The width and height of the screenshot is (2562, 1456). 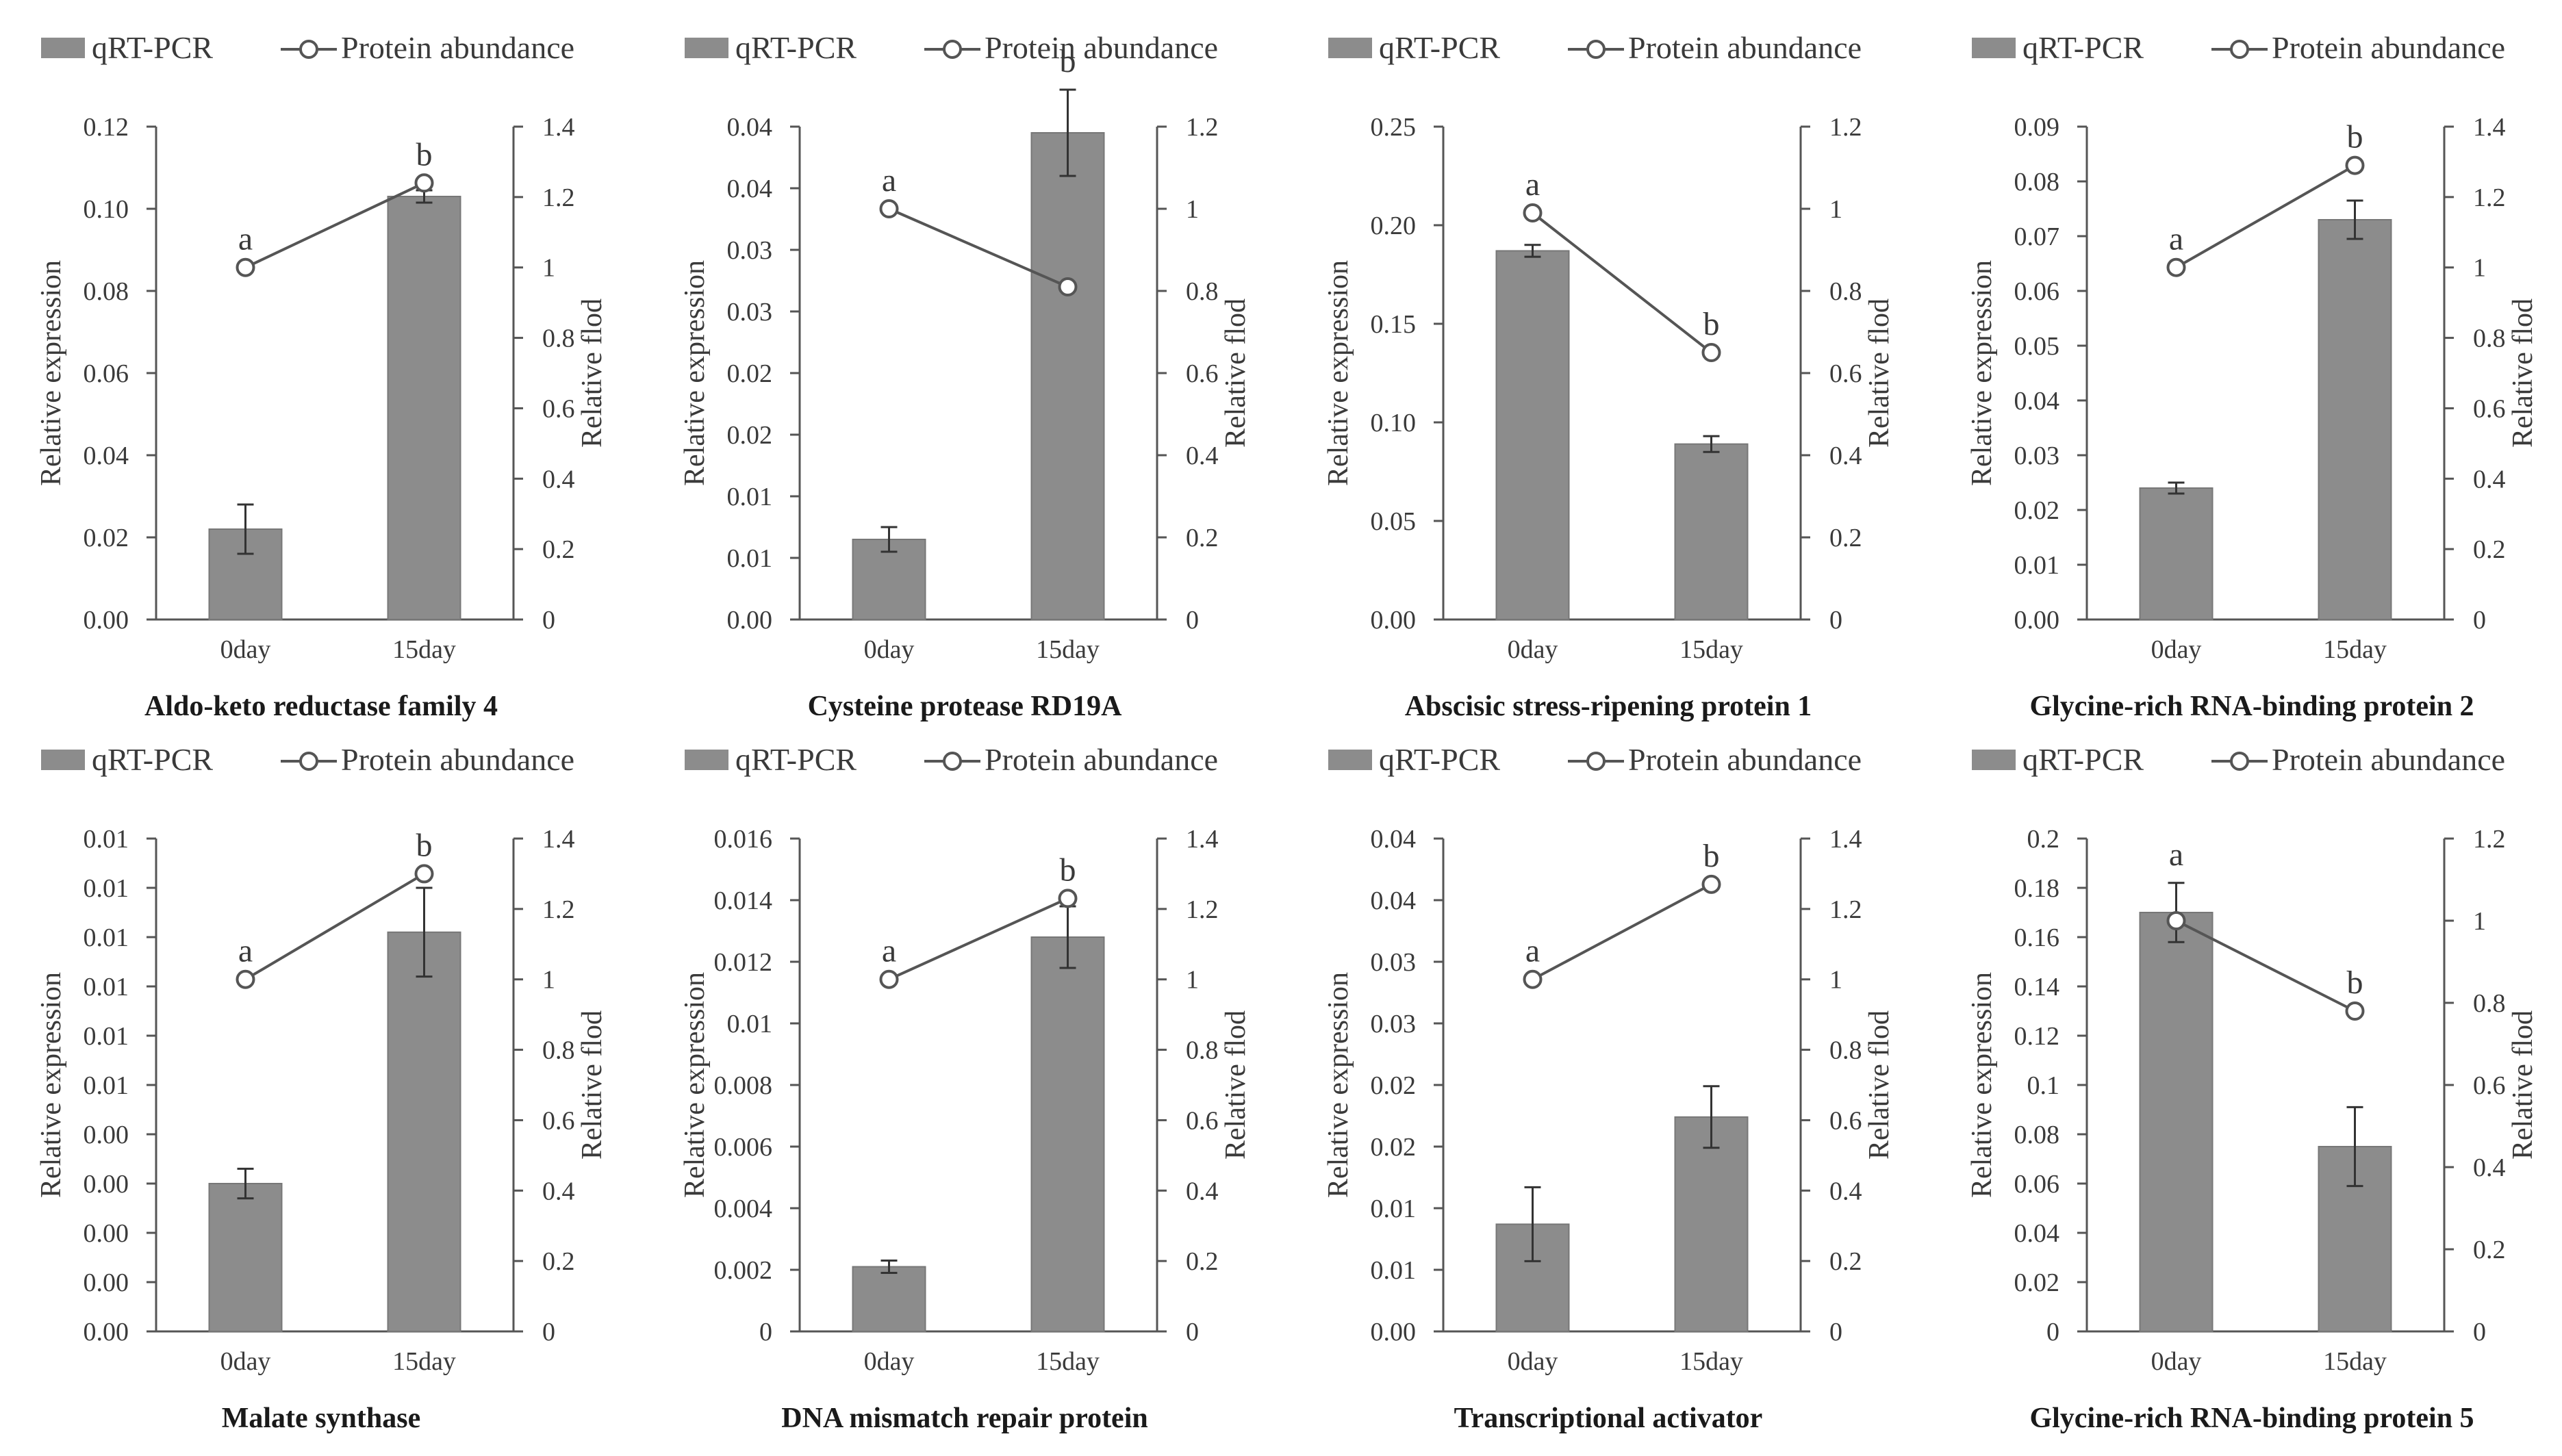 What do you see at coordinates (750, 435) in the screenshot?
I see `y-tick-label: 0.02` at bounding box center [750, 435].